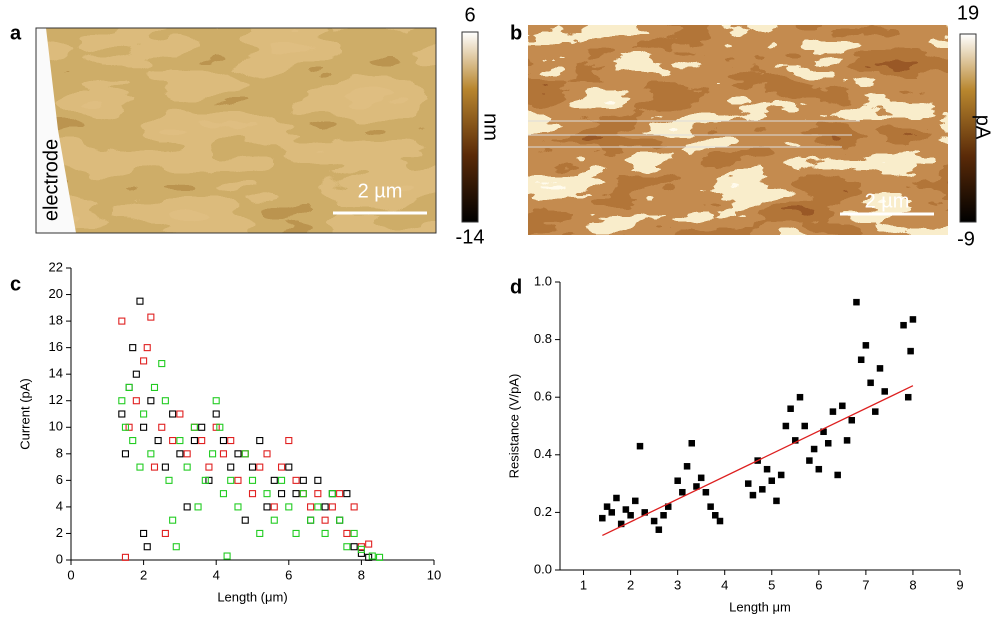 The height and width of the screenshot is (626, 994). Describe the element at coordinates (59, 505) in the screenshot. I see `y-tick-label: 4` at that location.